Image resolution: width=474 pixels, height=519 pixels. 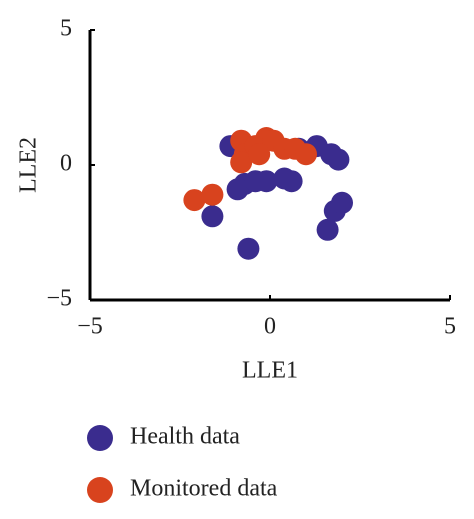 What do you see at coordinates (66, 29) in the screenshot?
I see `y-tick-label: 5` at bounding box center [66, 29].